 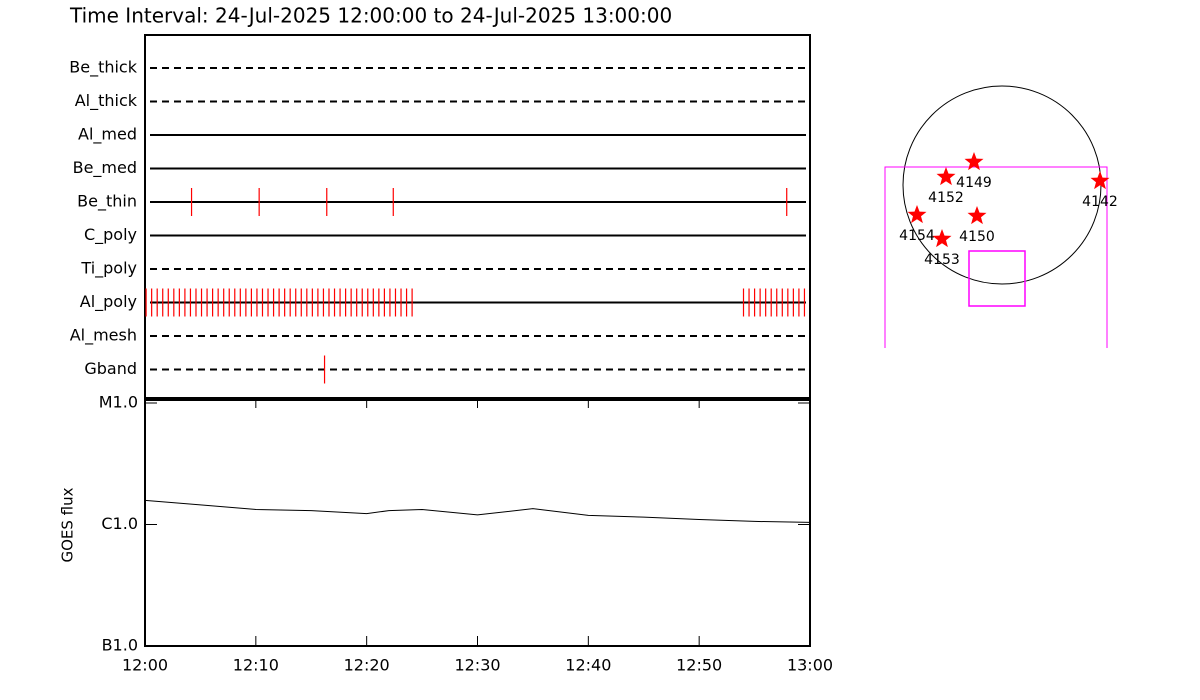 I want to click on row-label: Al_poly, so click(x=108, y=302).